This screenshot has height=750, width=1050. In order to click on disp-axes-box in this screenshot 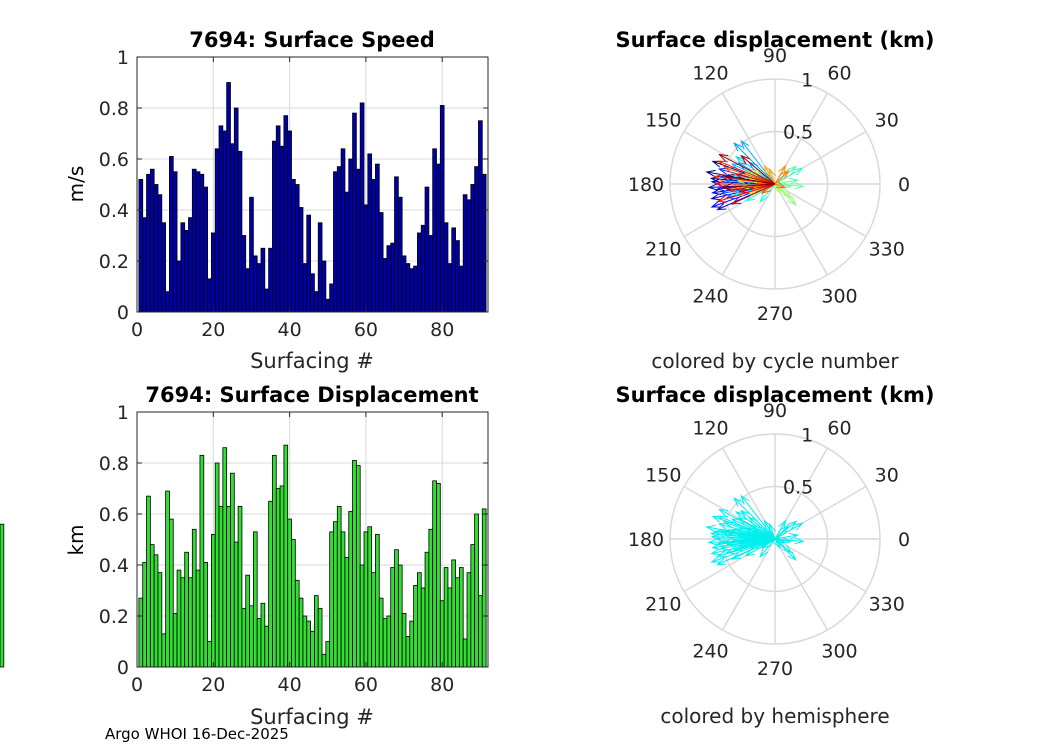, I will do `click(312, 539)`.